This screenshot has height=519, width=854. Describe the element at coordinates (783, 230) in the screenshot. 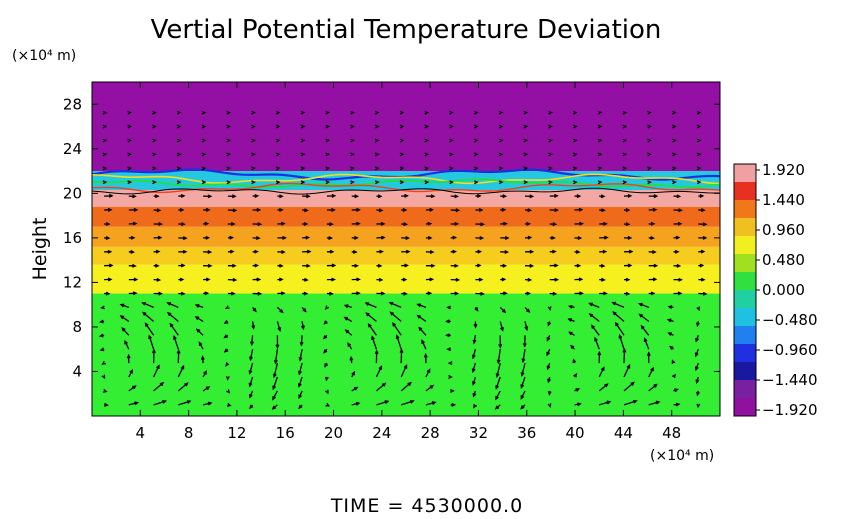

I see `colorbar-label-2: 0.960` at that location.